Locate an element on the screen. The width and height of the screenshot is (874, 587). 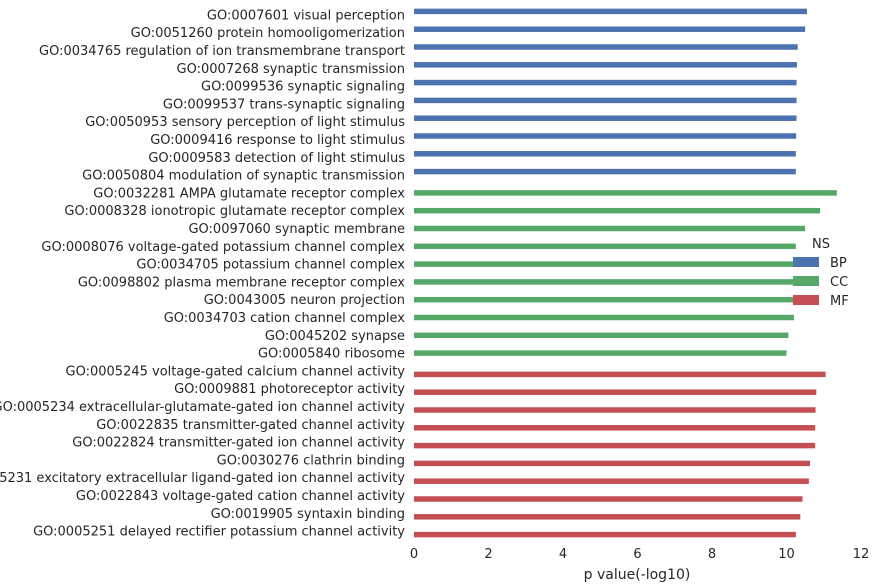
category-label: GO:0009583 detection of light stimulus is located at coordinates (276, 158).